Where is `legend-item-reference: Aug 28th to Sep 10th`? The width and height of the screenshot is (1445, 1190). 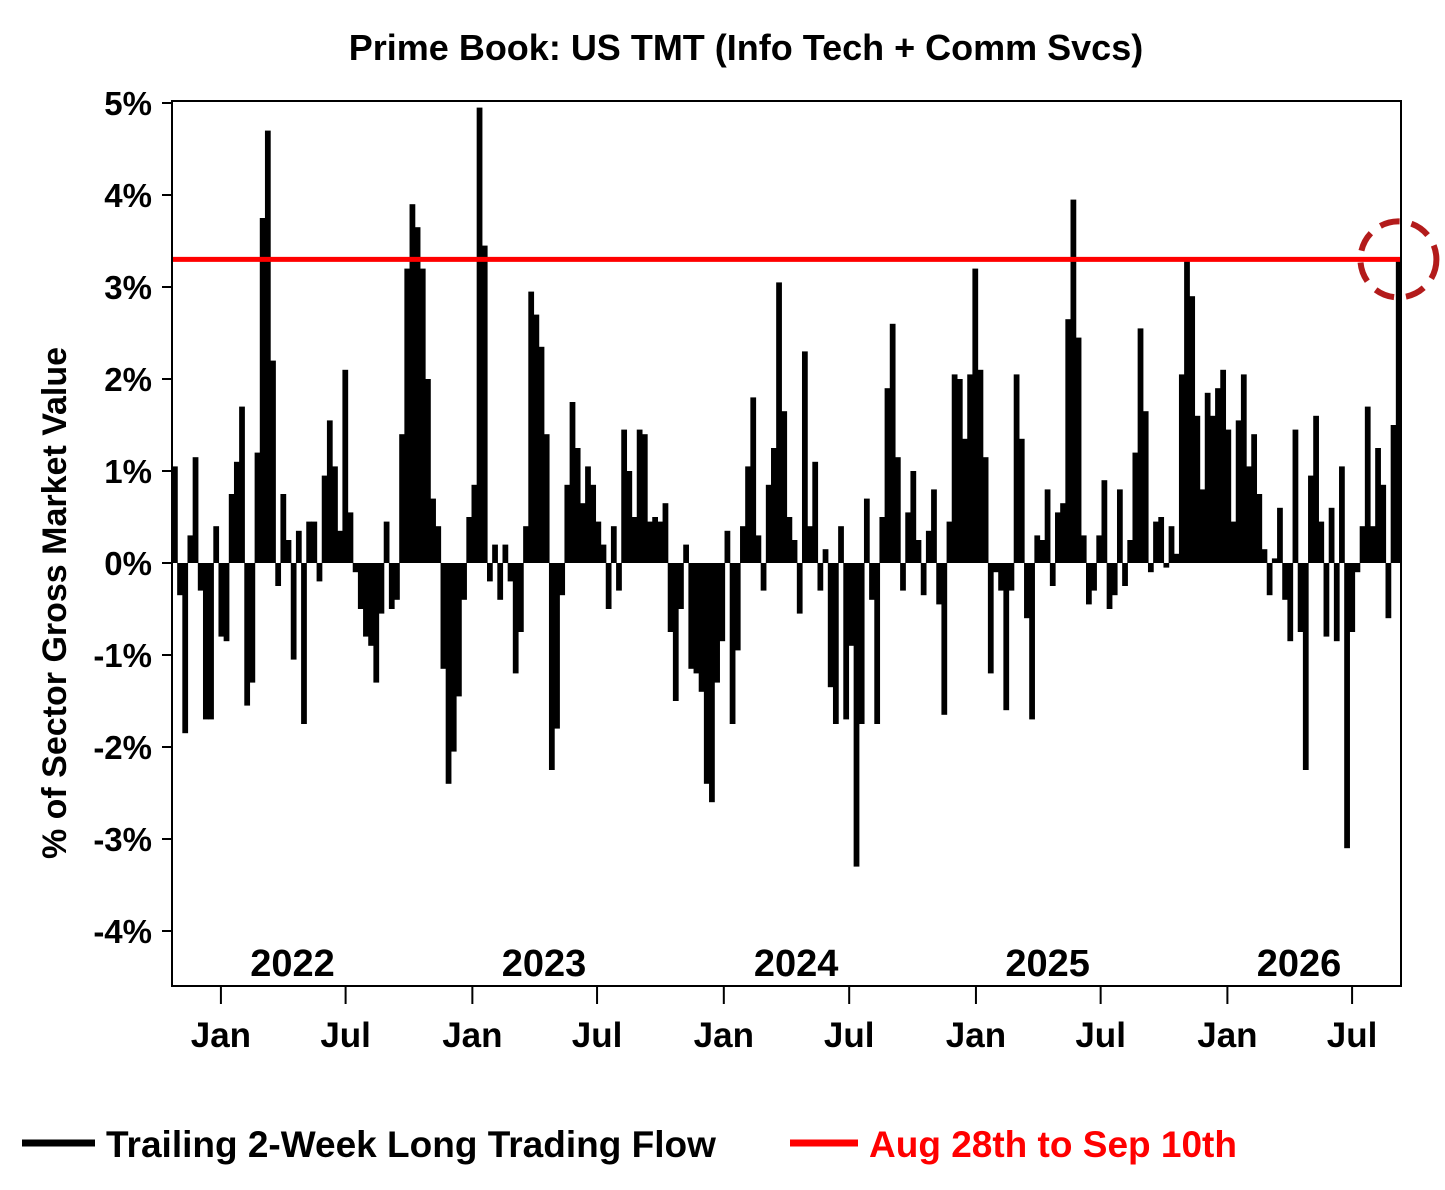 legend-item-reference: Aug 28th to Sep 10th is located at coordinates (1013, 1144).